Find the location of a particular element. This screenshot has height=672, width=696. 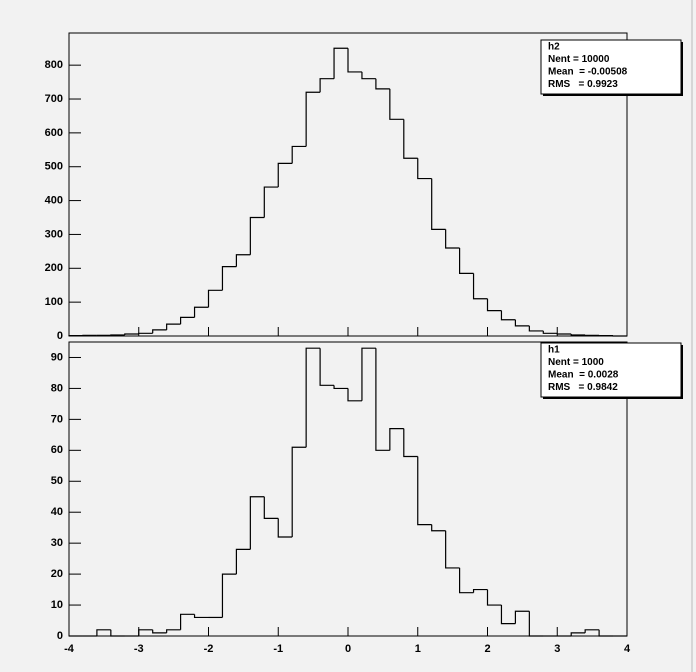

y-tick-label: 70 is located at coordinates (57, 419).